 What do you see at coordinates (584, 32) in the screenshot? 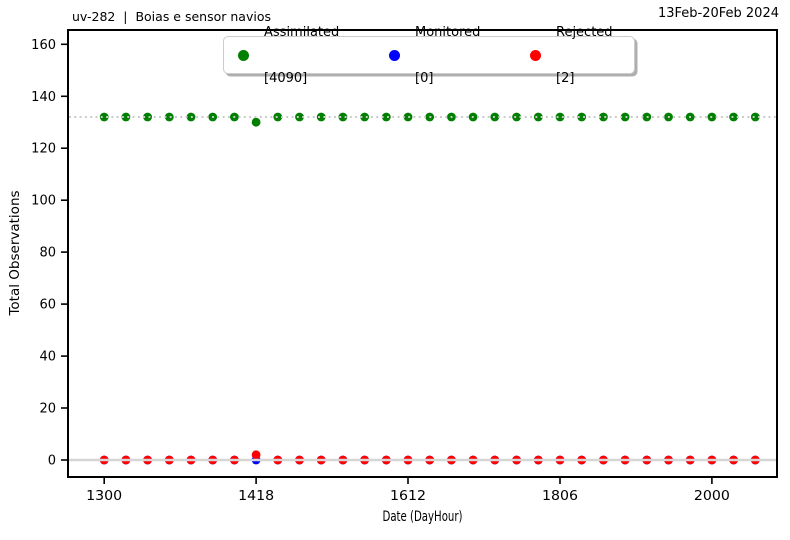
I see `legend-label-rejected: Rejected` at bounding box center [584, 32].